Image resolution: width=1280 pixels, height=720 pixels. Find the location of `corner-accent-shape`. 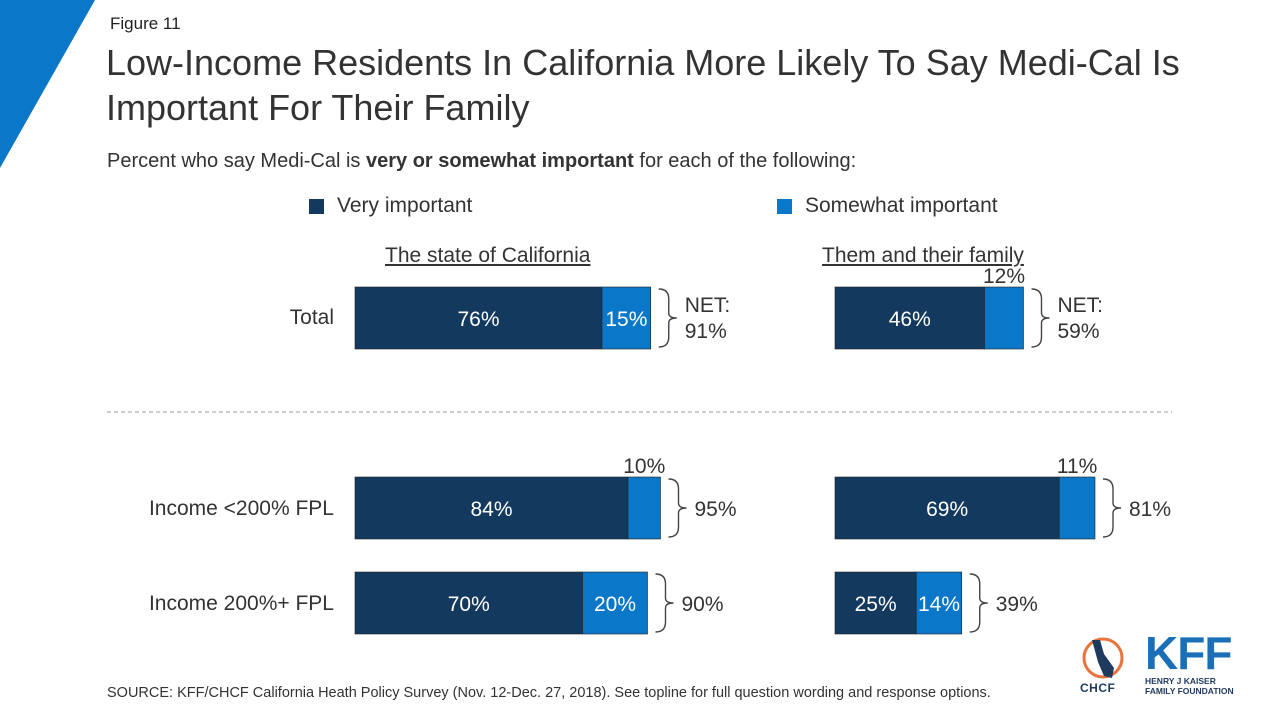

corner-accent-shape is located at coordinates (47, 84).